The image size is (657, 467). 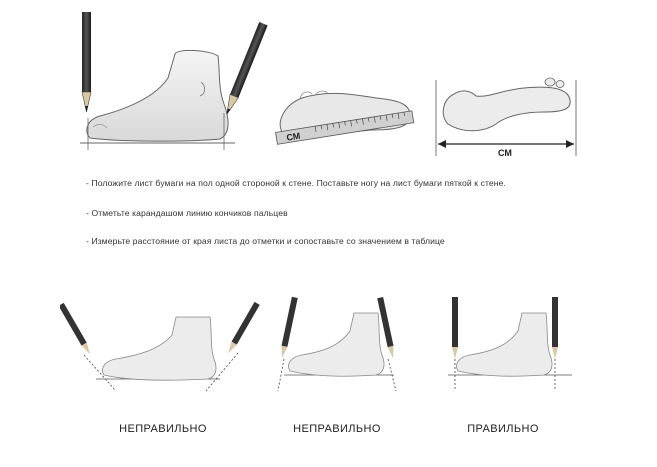 I want to click on ruler-icon: СМ, so click(x=345, y=127).